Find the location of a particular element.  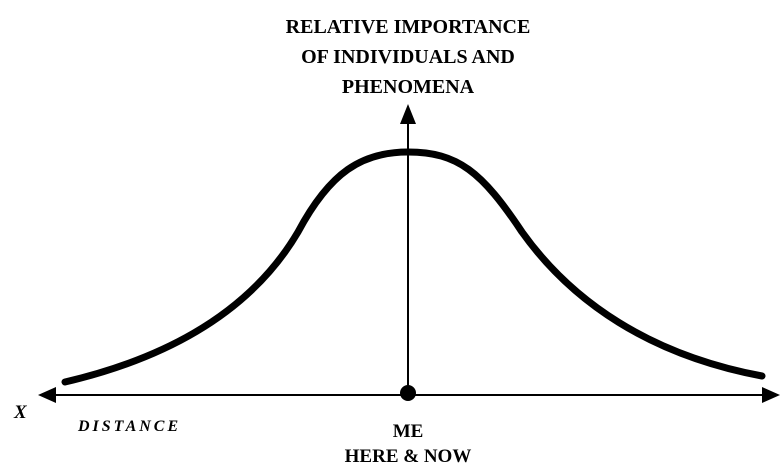

origin-label: HERE & NOW is located at coordinates (408, 456).